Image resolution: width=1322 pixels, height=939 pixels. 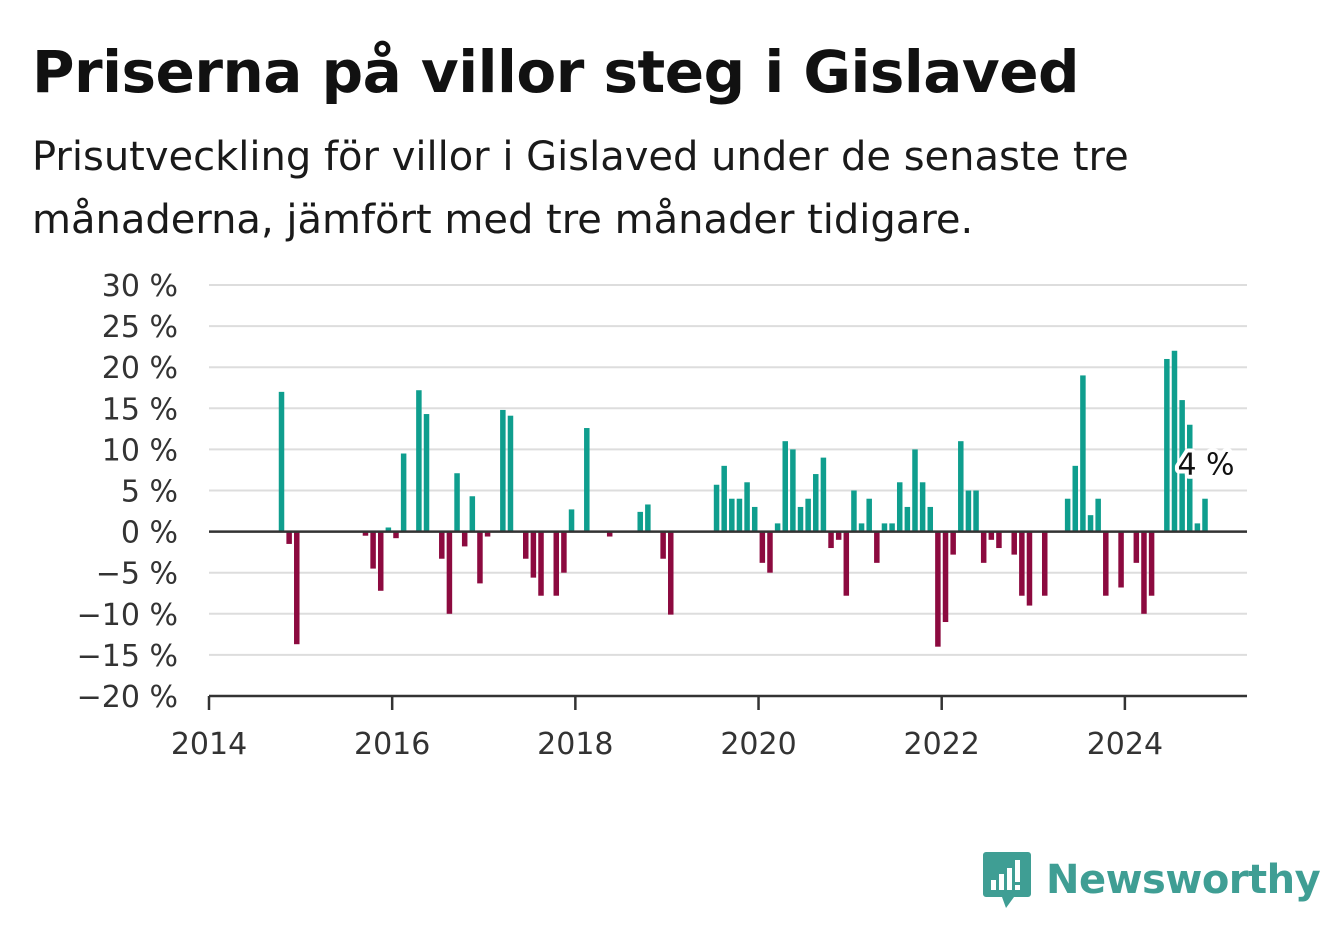 I want to click on brand-logo: Newsworthy, so click(x=1151, y=880).